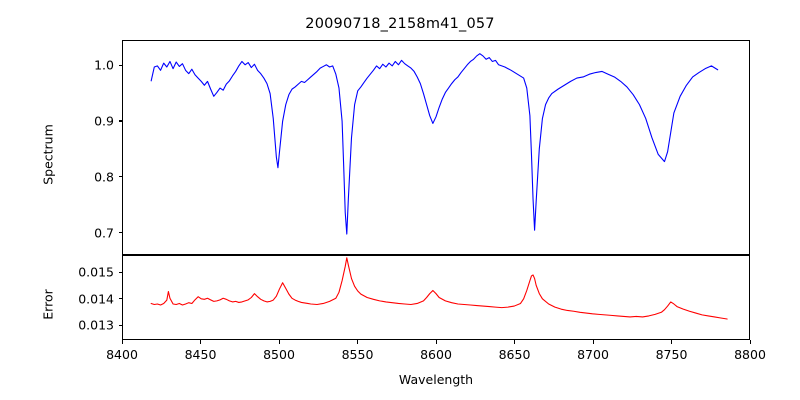 The image size is (800, 400). I want to click on chart-title: 20090718_2158m41_057, so click(400, 24).